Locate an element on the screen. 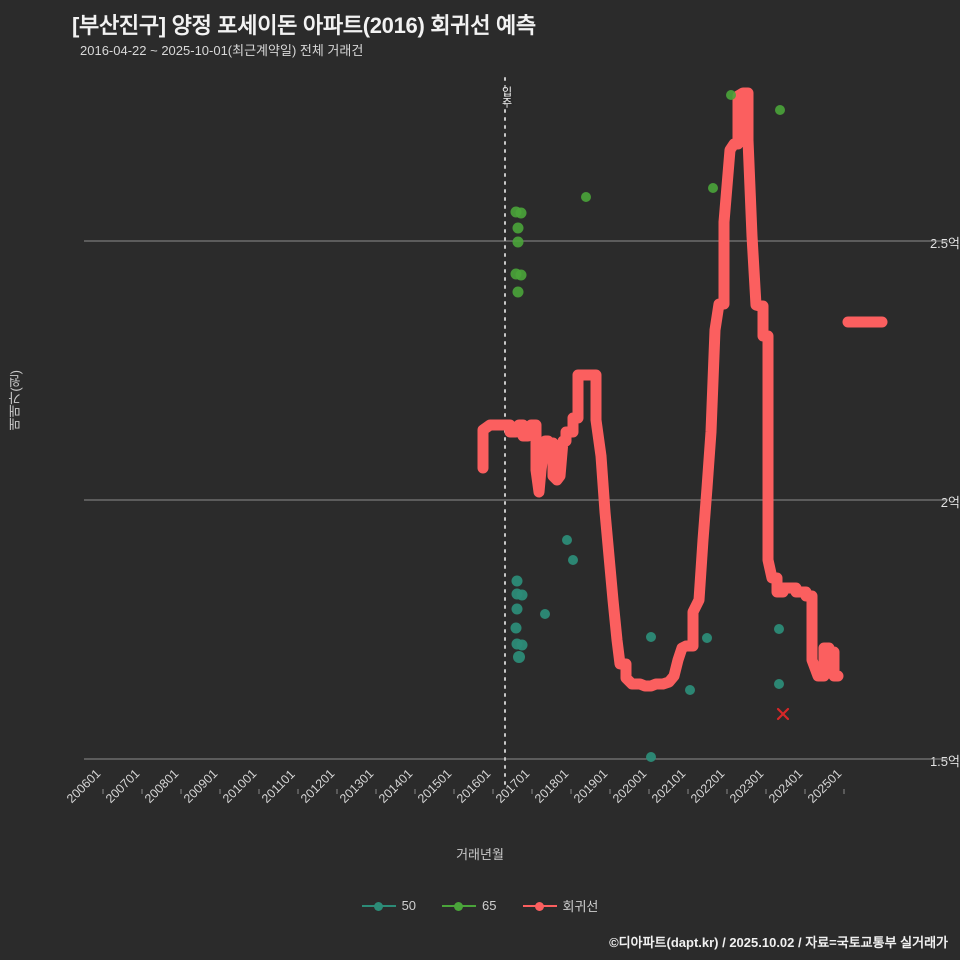 The width and height of the screenshot is (960, 960). legend-label-65: 65 is located at coordinates (489, 905).